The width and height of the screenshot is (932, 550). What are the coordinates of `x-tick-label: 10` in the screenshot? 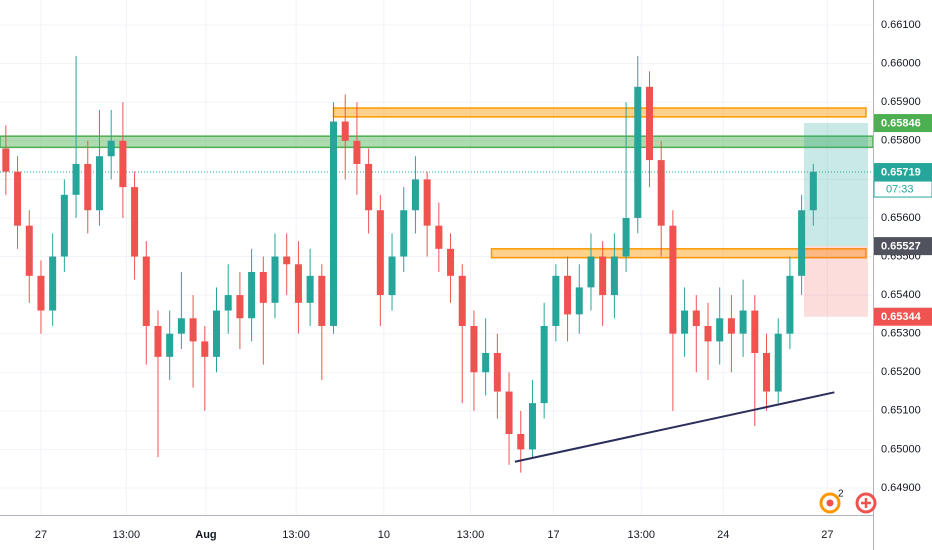 It's located at (384, 535).